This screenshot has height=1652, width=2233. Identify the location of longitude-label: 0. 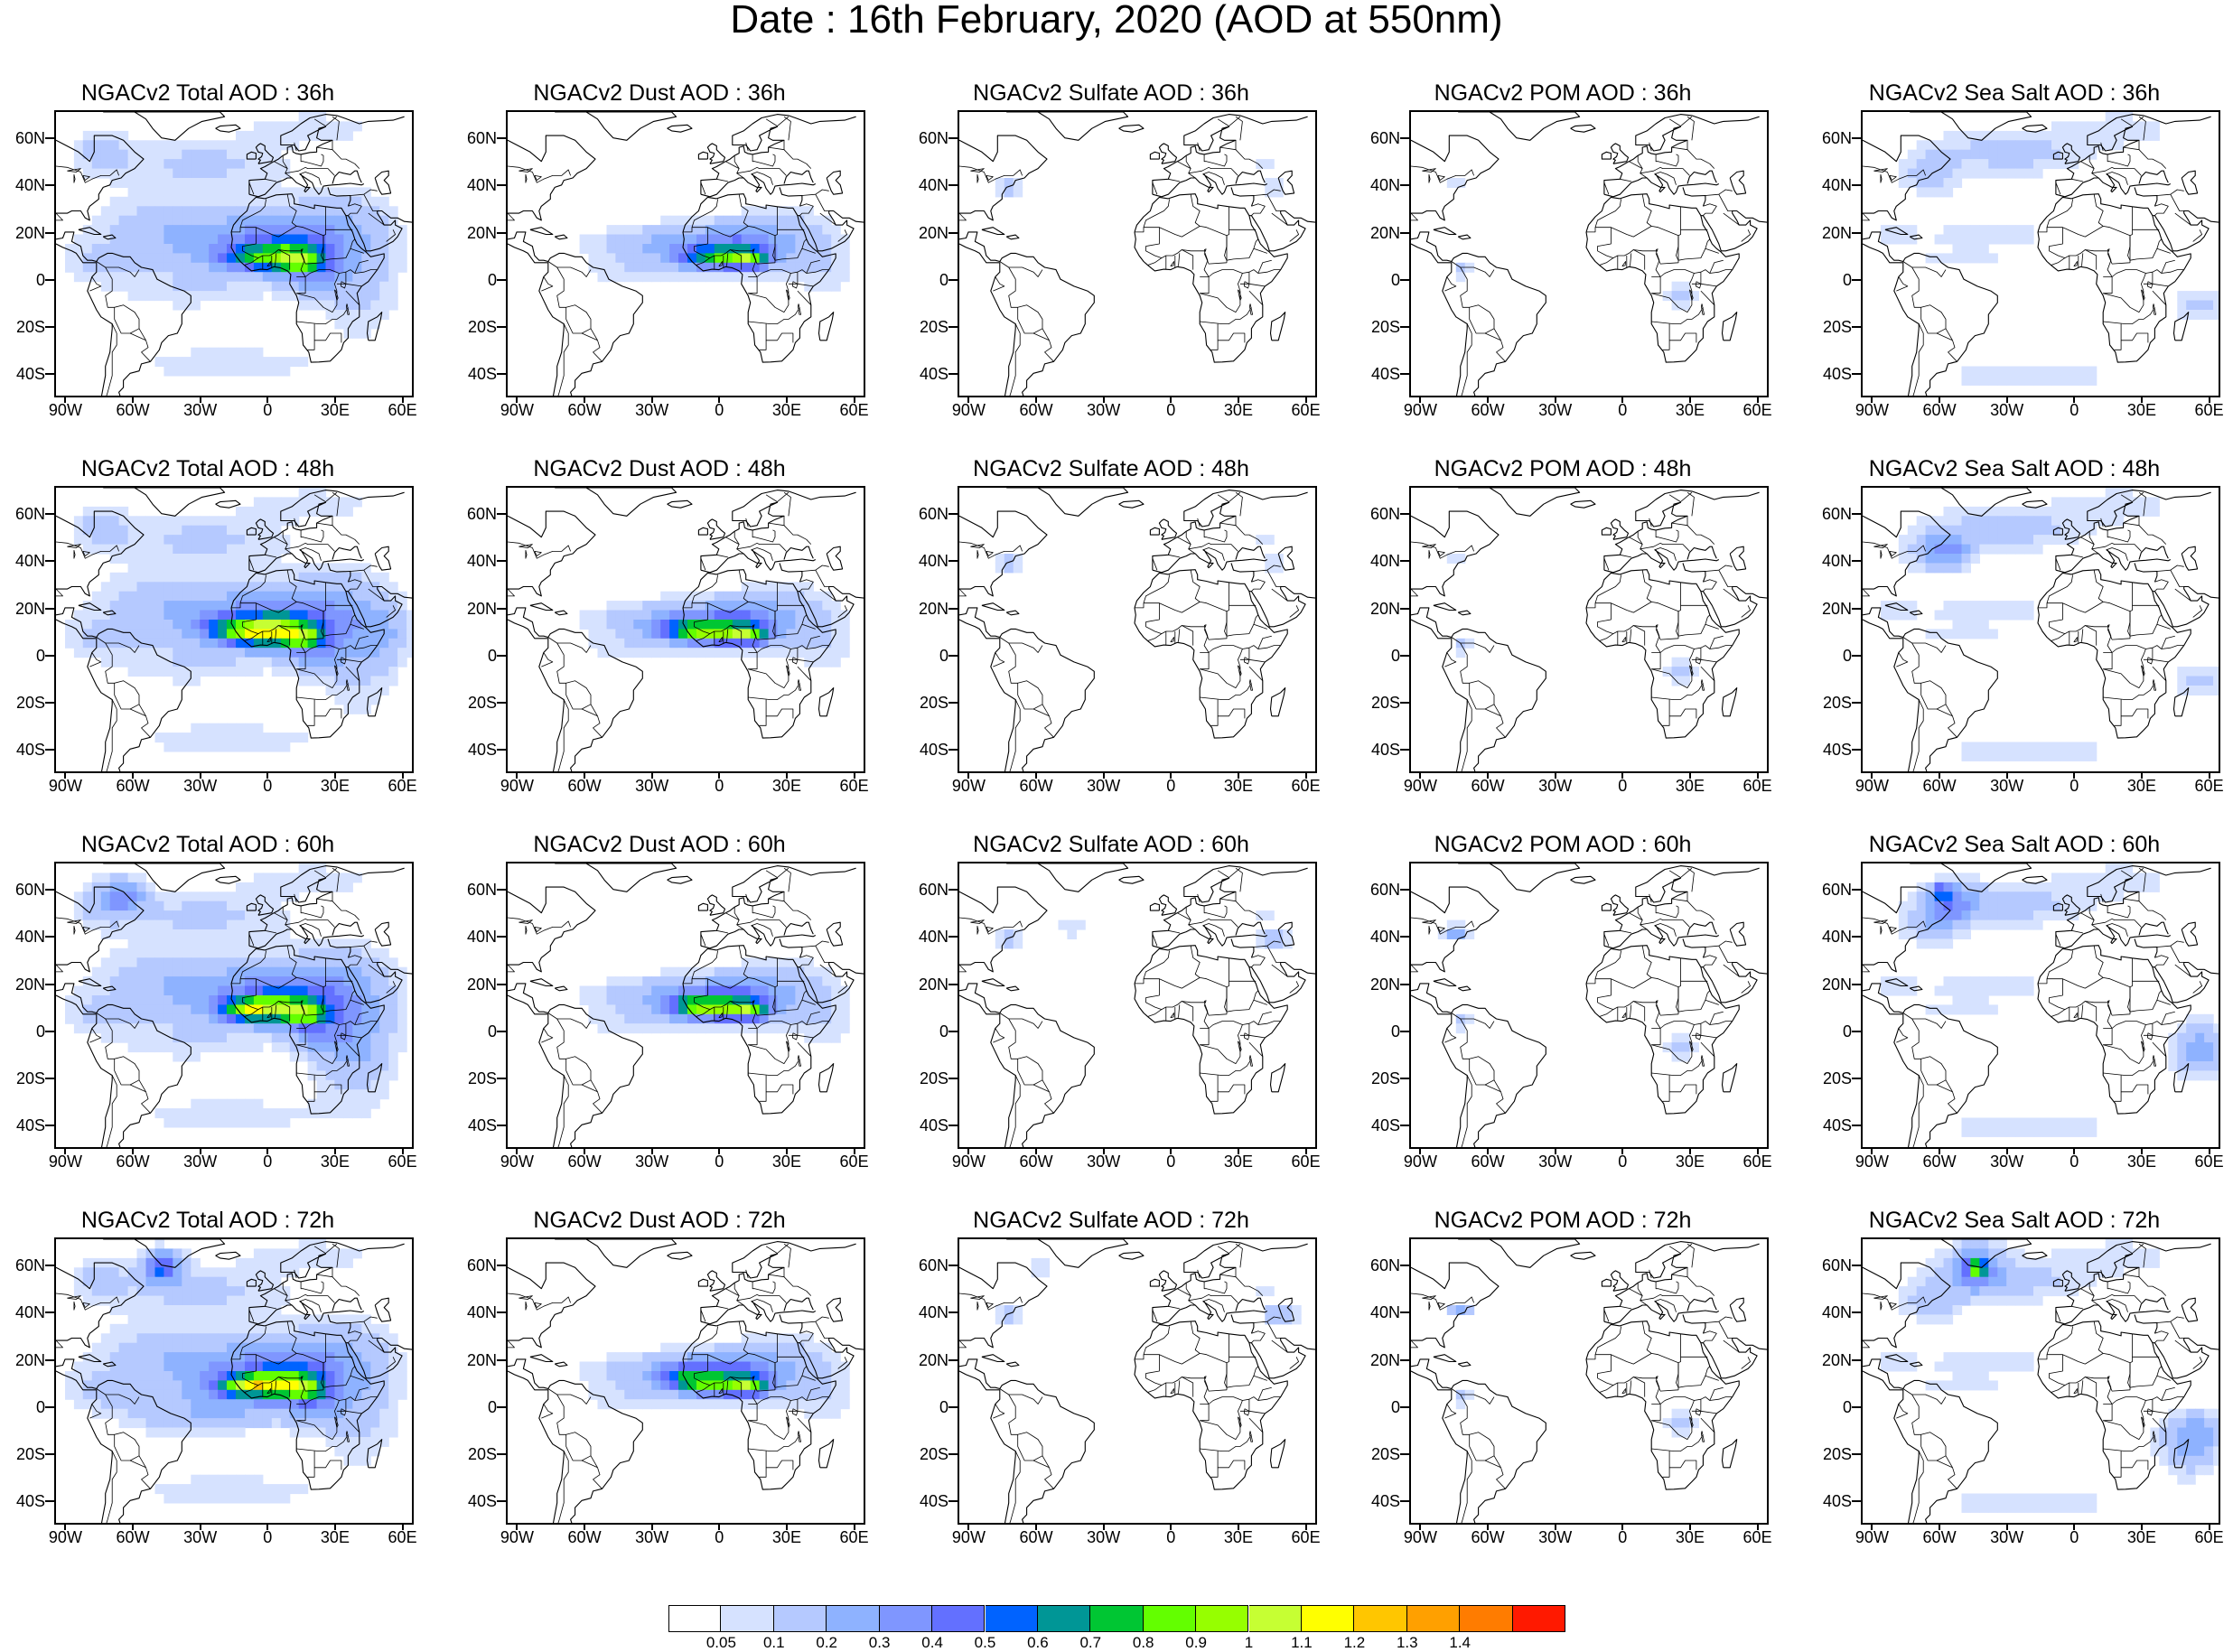
(2074, 786).